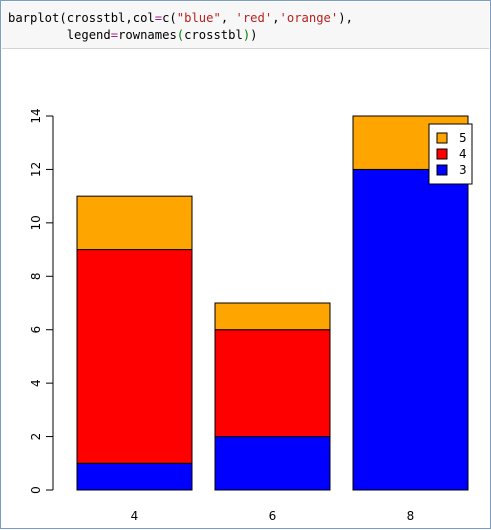 This screenshot has width=491, height=530. Describe the element at coordinates (411, 516) in the screenshot. I see `x-tick-label: 8` at that location.